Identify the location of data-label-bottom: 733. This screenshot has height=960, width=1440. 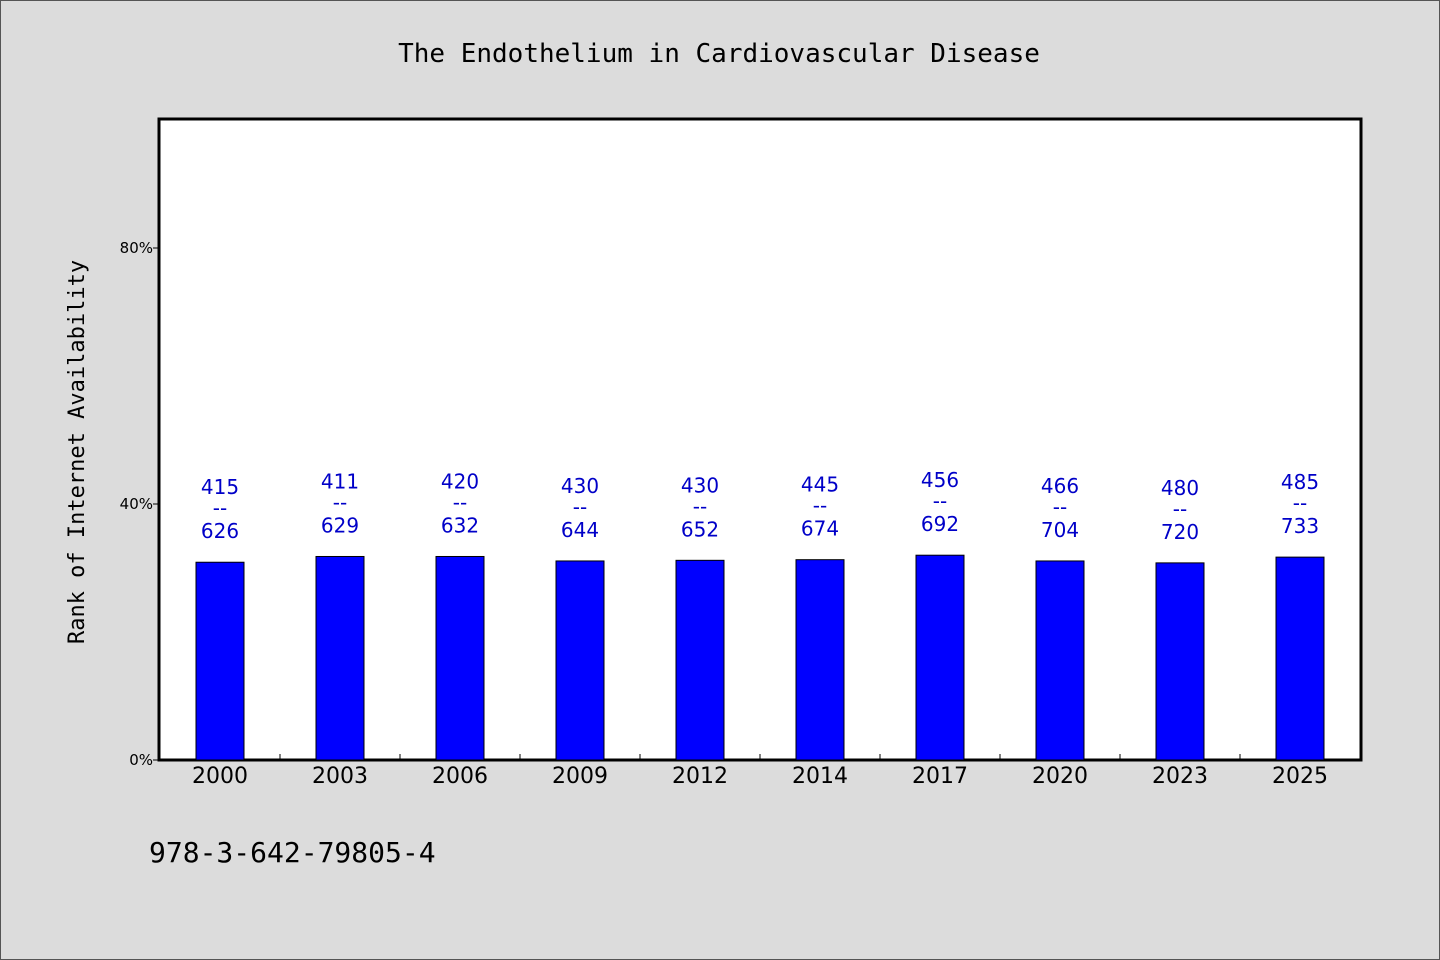
(1300, 526).